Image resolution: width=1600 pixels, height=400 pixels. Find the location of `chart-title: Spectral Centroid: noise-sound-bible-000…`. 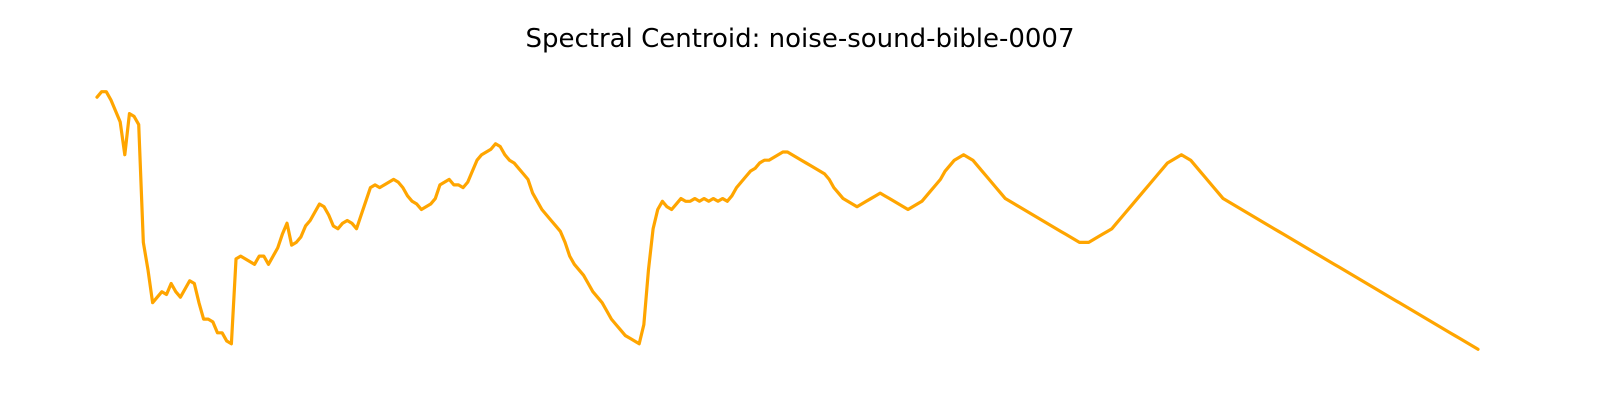

chart-title: Spectral Centroid: noise-sound-bible-000… is located at coordinates (800, 39).